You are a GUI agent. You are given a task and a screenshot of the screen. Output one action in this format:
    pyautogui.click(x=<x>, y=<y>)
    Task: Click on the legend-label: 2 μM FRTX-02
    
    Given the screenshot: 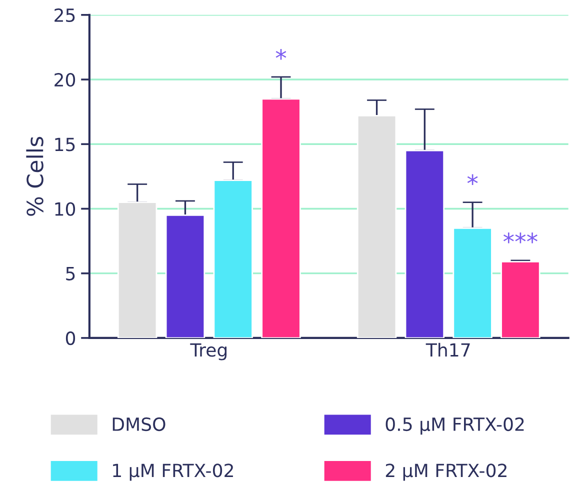 What is the action you would take?
    pyautogui.click(x=446, y=472)
    